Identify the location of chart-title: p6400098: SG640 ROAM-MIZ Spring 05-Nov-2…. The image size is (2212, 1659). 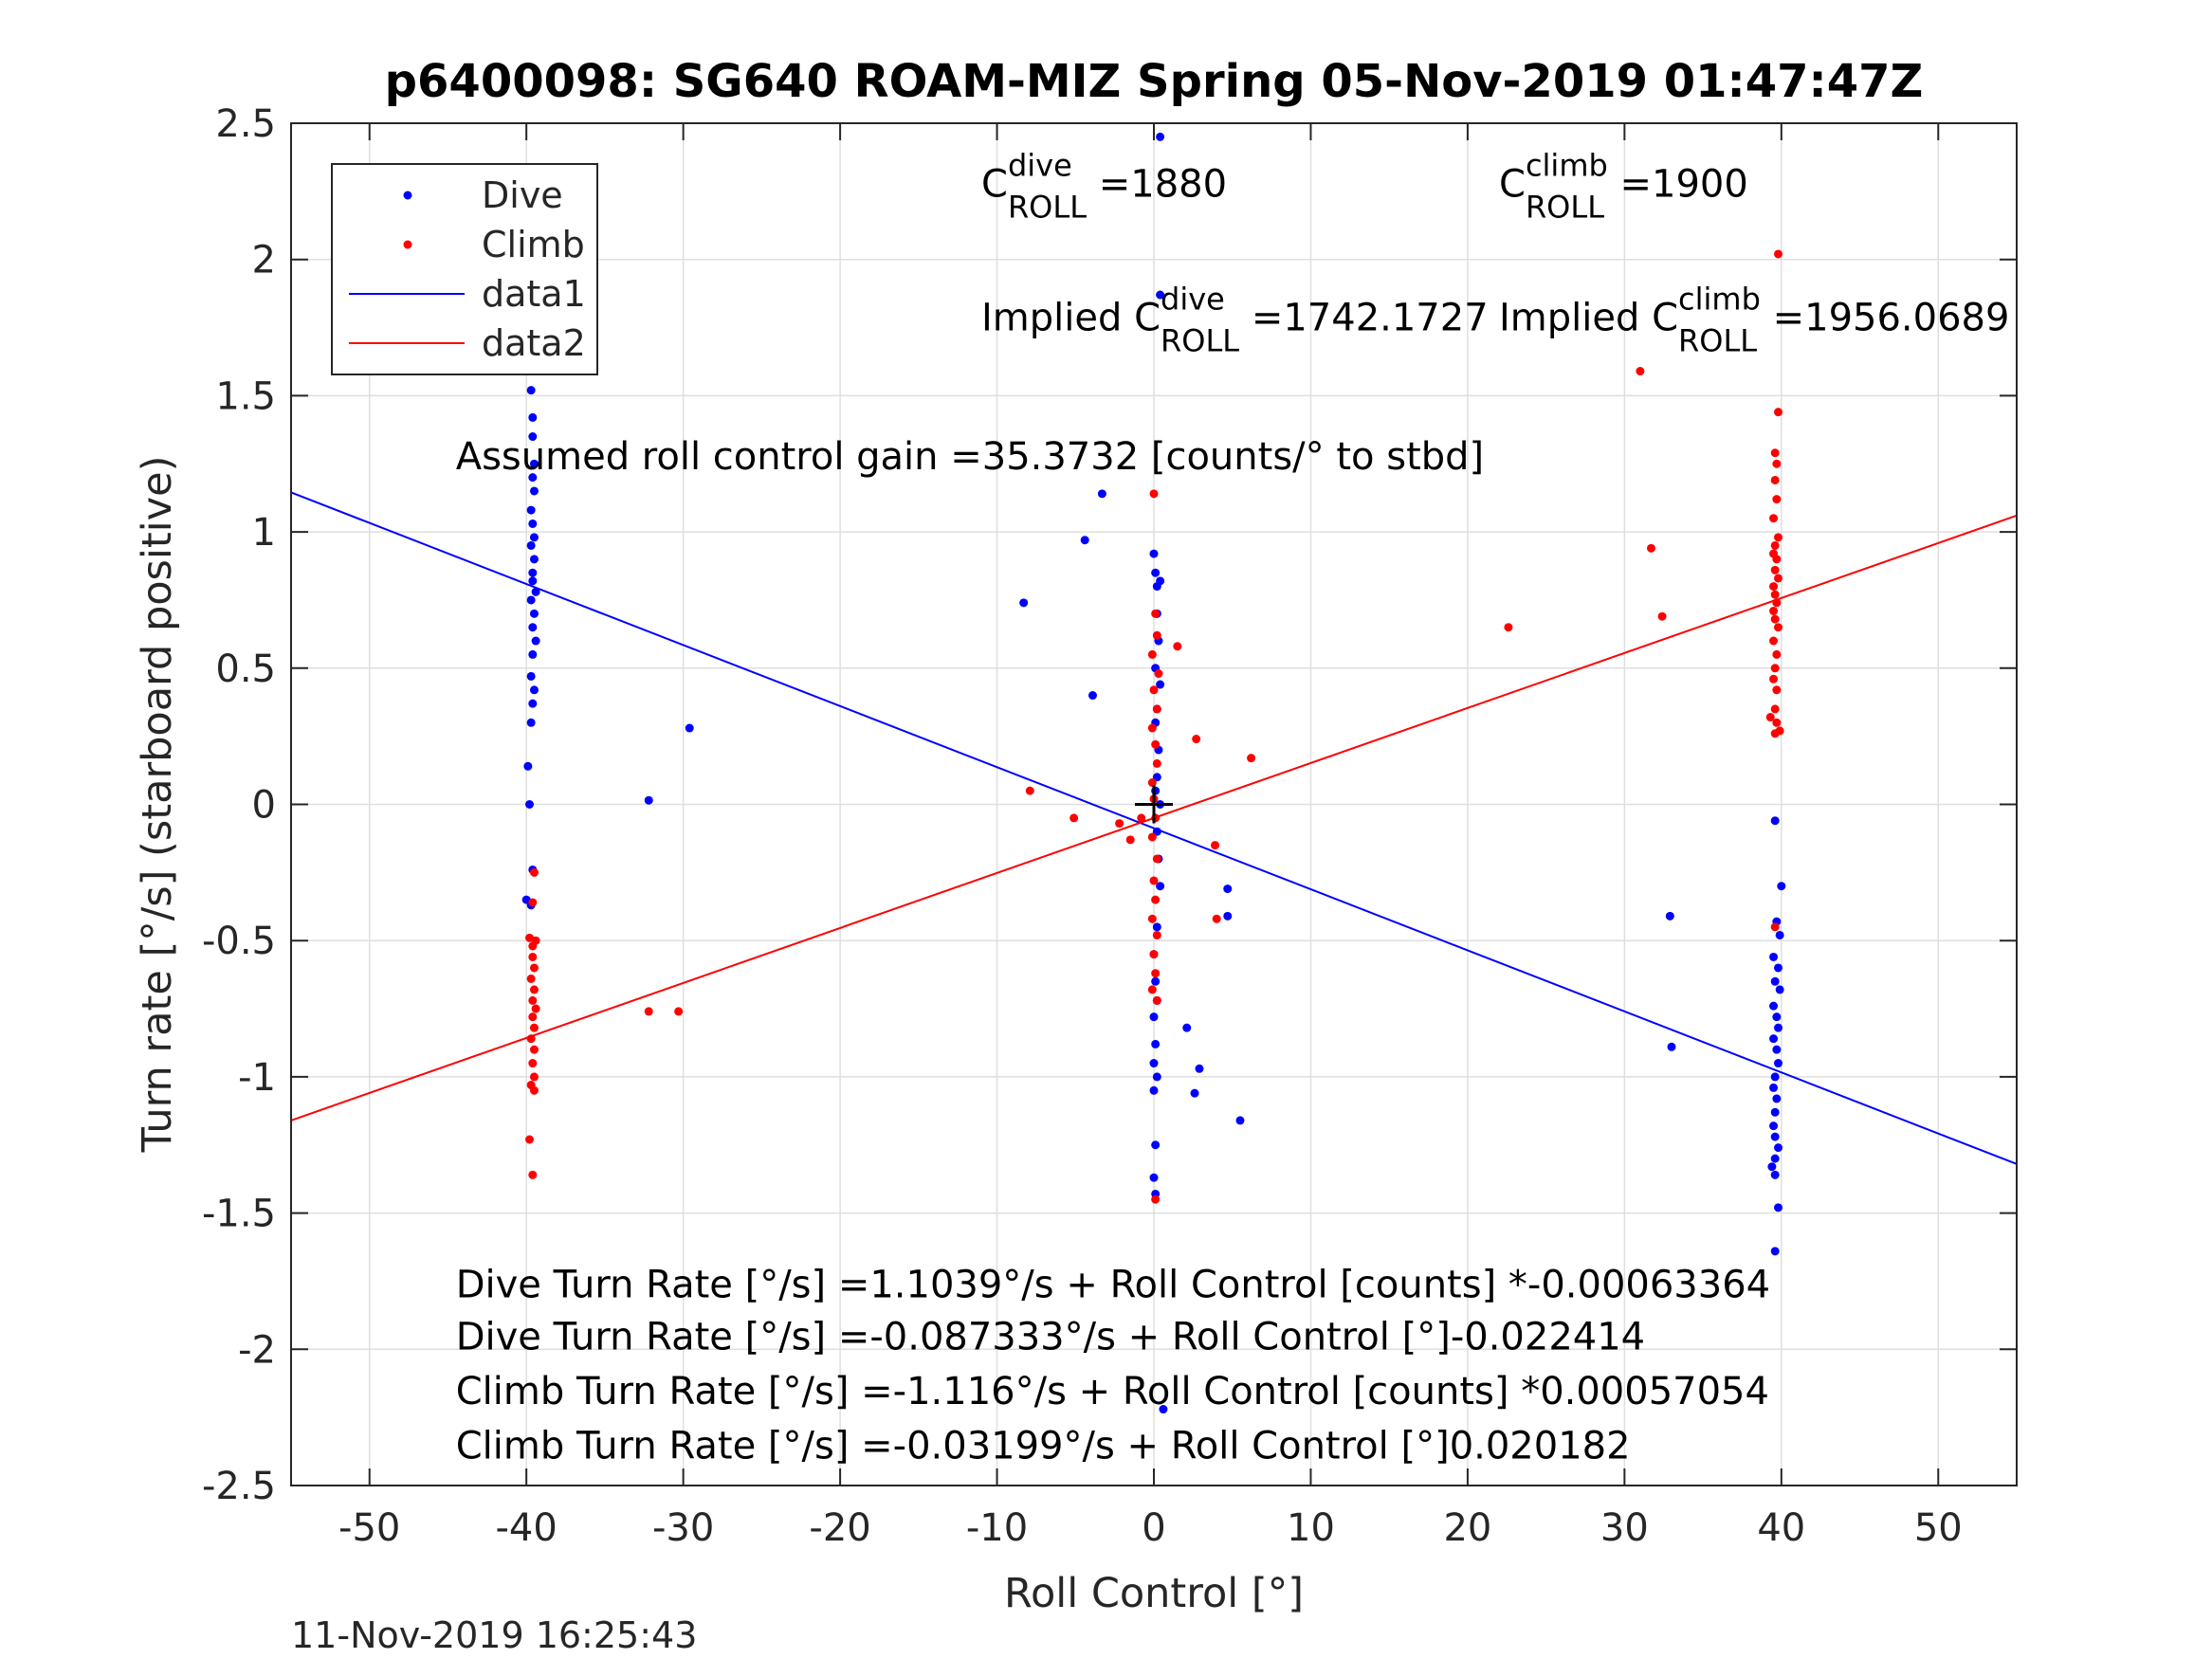
(1154, 81).